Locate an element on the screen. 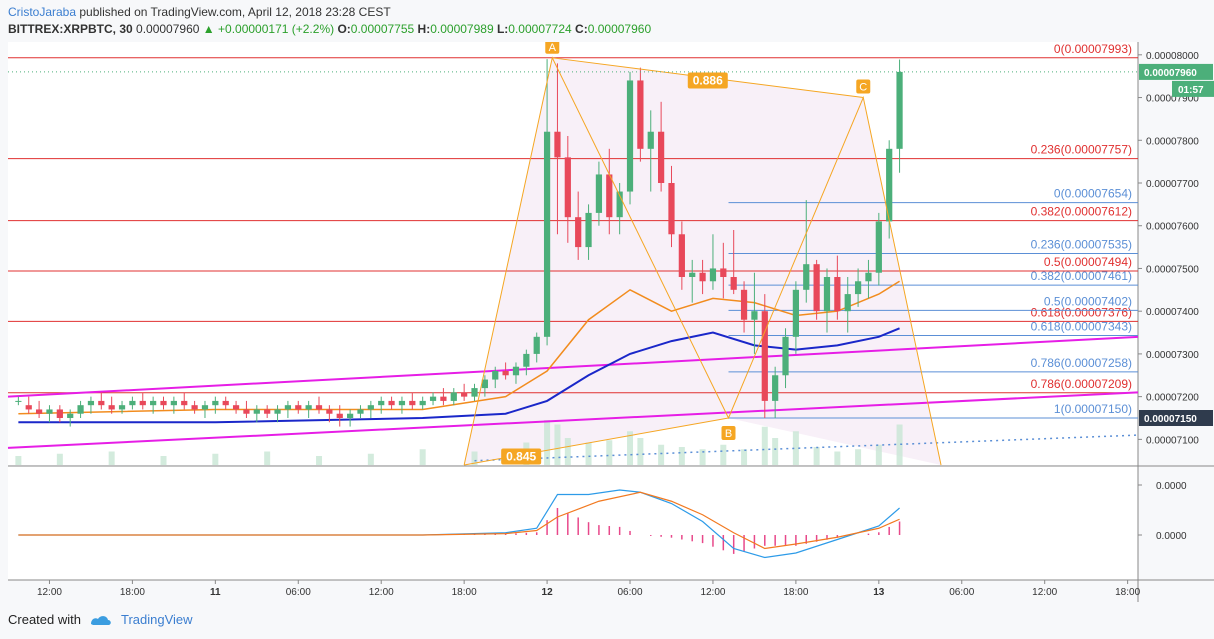 This screenshot has width=1214, height=639. y-tick-label: 0.00007400 is located at coordinates (1172, 312).